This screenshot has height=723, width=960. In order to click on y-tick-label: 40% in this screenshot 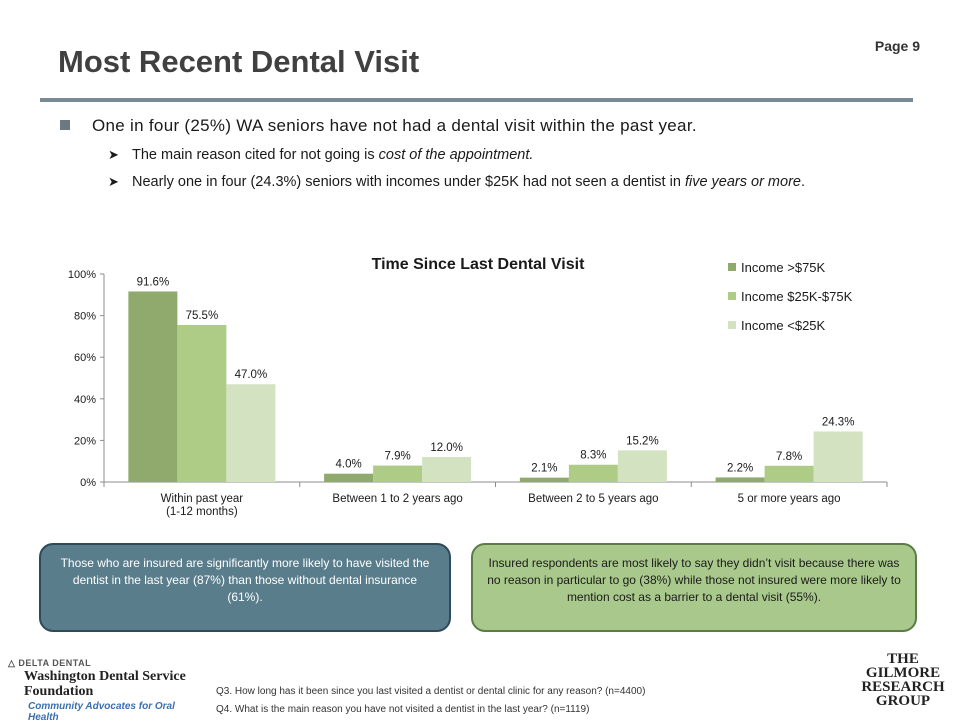, I will do `click(85, 400)`.